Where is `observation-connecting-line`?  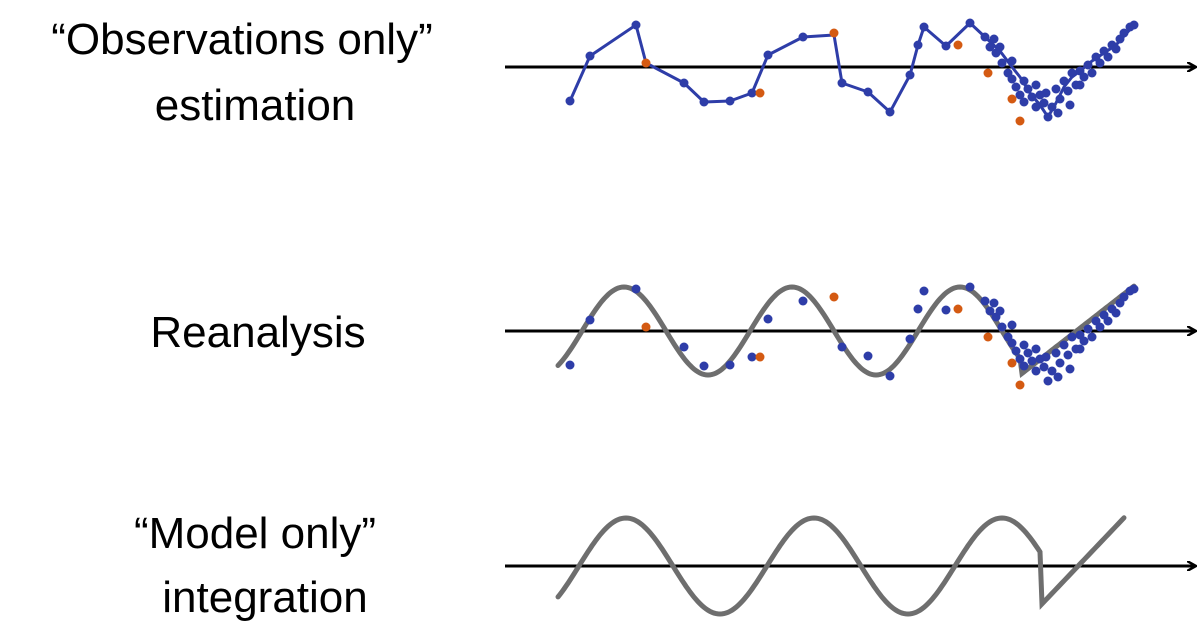
observation-connecting-line is located at coordinates (852, 70).